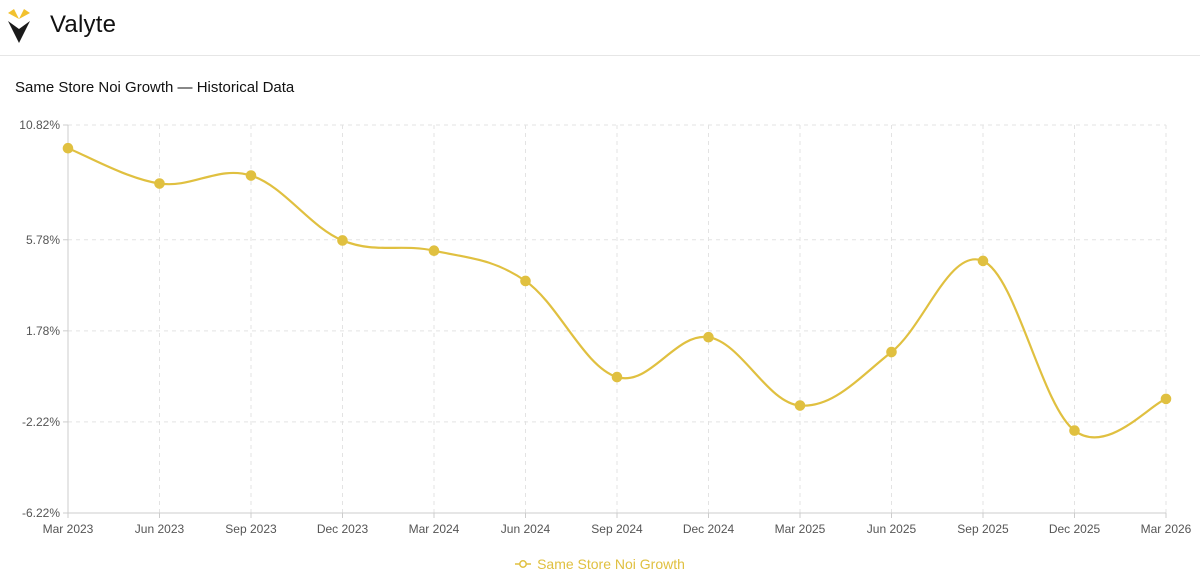  I want to click on chart-legend: Same Store Noi Growth, so click(600, 564).